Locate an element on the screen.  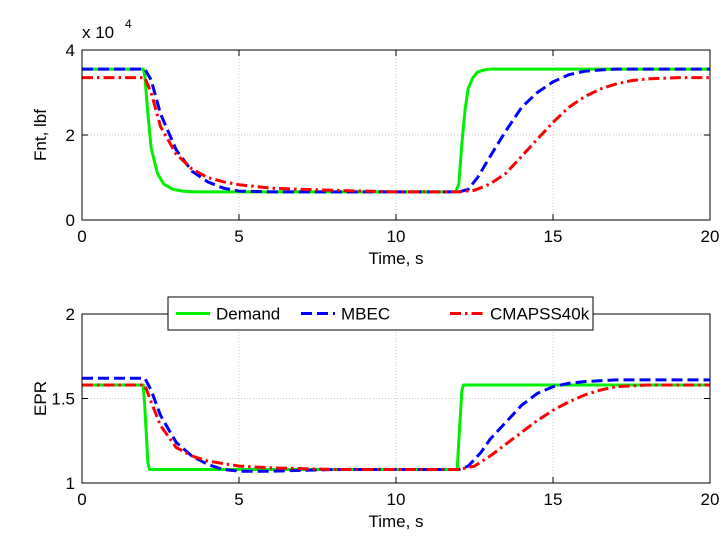
y-axis-label: EPR is located at coordinates (40, 398).